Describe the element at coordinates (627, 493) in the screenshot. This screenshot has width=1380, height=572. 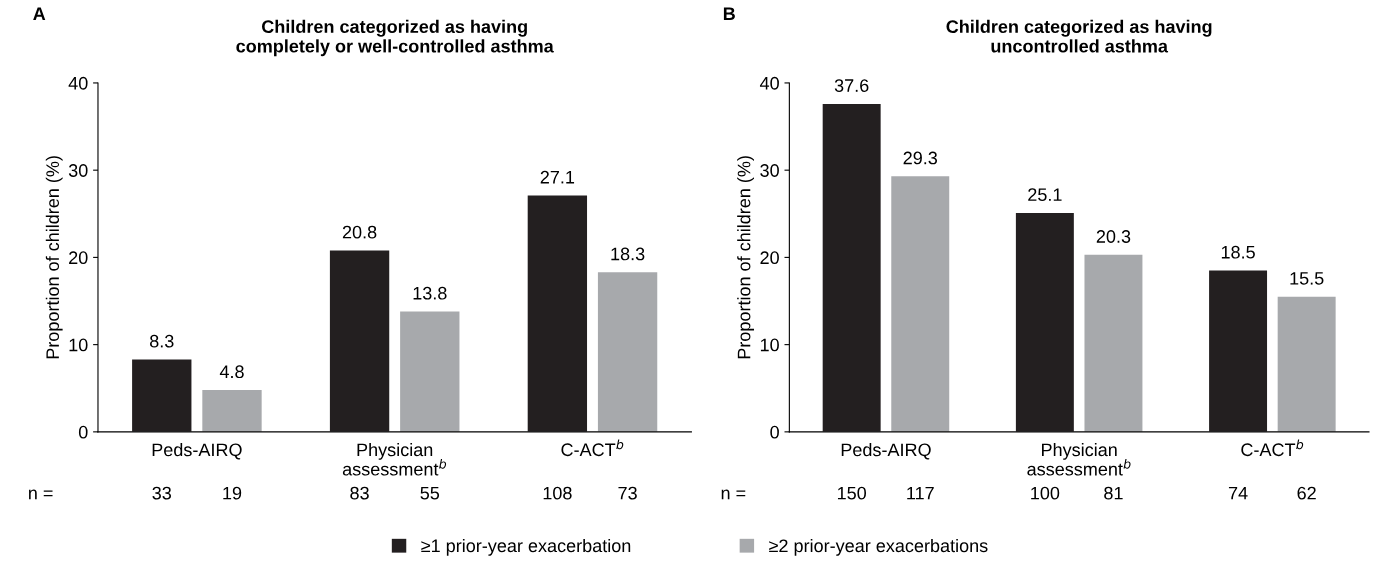
I see `text: 73` at that location.